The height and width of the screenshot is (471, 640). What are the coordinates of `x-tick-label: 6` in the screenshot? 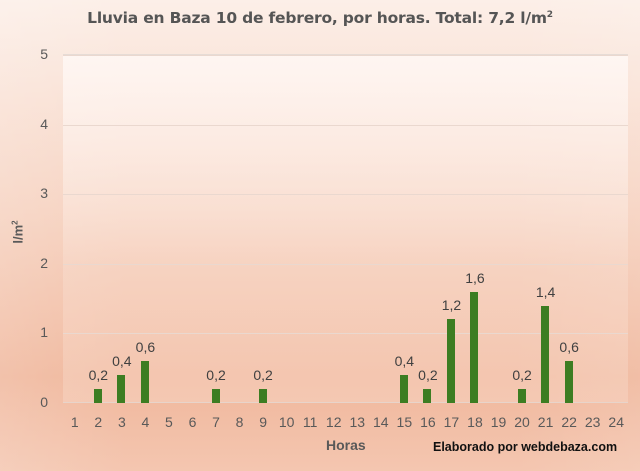 It's located at (192, 422).